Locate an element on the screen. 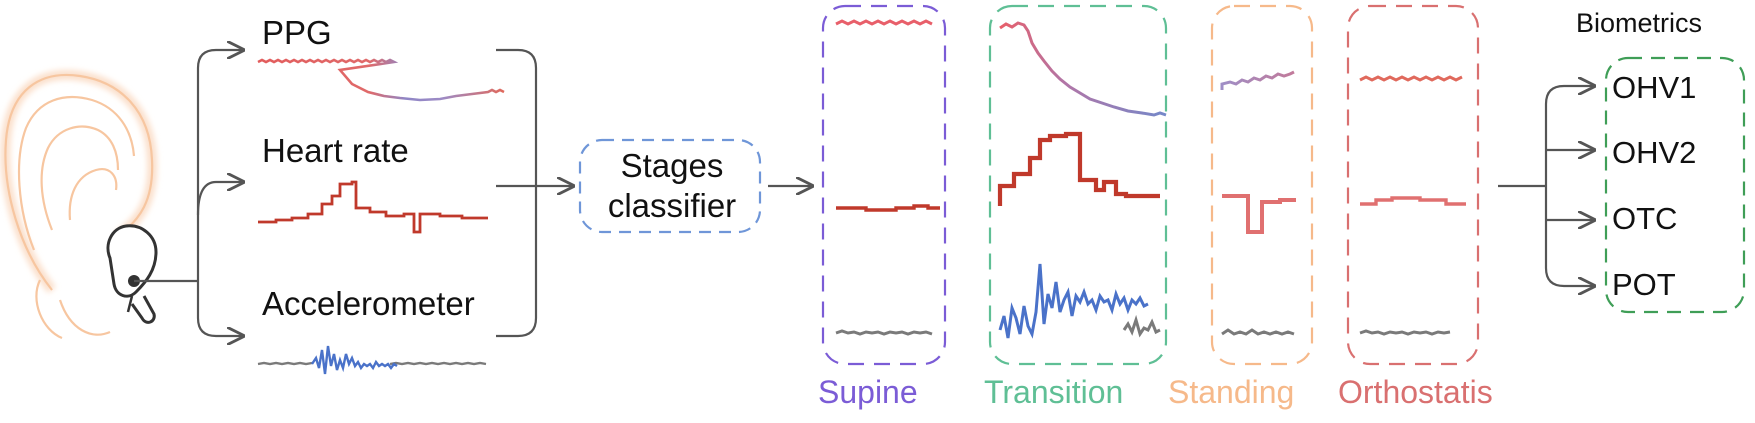 This screenshot has width=1755, height=423. accelerometer-label: Accelerometer is located at coordinates (368, 303).